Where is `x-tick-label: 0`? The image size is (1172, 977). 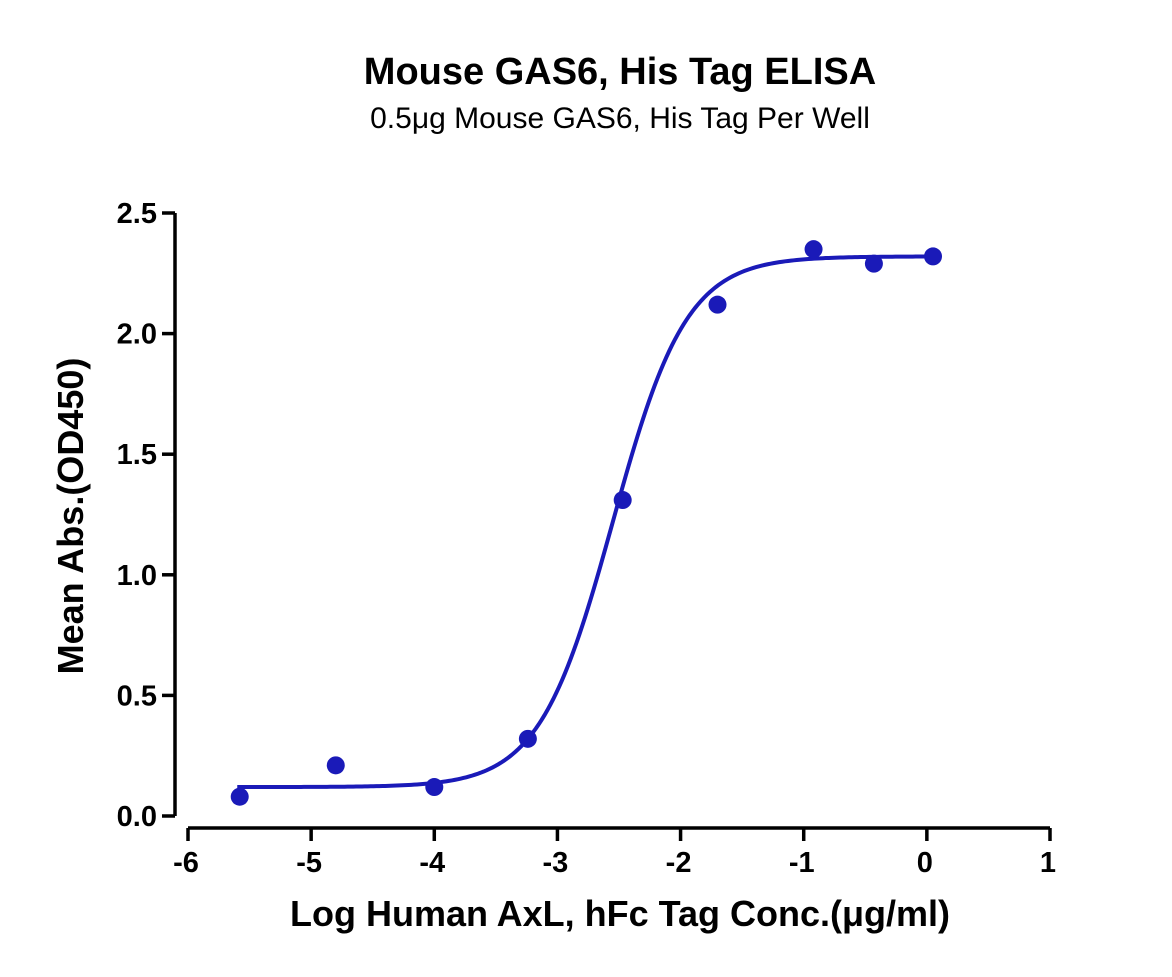 x-tick-label: 0 is located at coordinates (925, 863).